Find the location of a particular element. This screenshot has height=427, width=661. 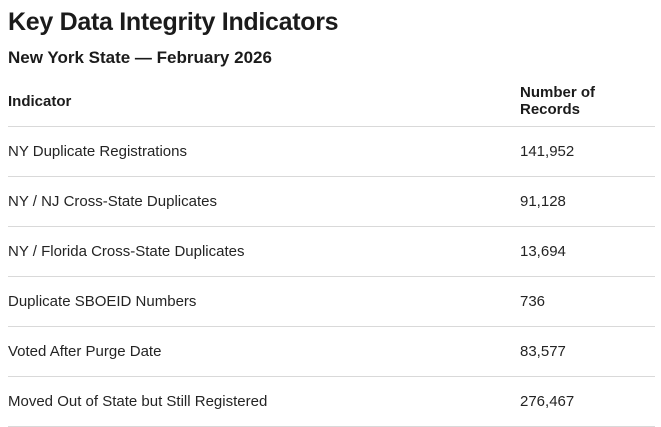

table-row: NY / NJ Cross-State Duplicates 91,128 is located at coordinates (331, 201).